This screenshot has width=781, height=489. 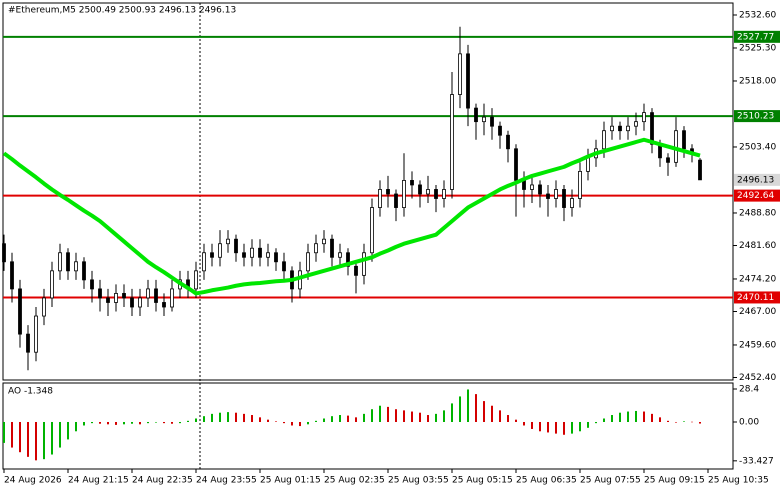 I want to click on indicator-label: AO -1.348, so click(x=30, y=392).